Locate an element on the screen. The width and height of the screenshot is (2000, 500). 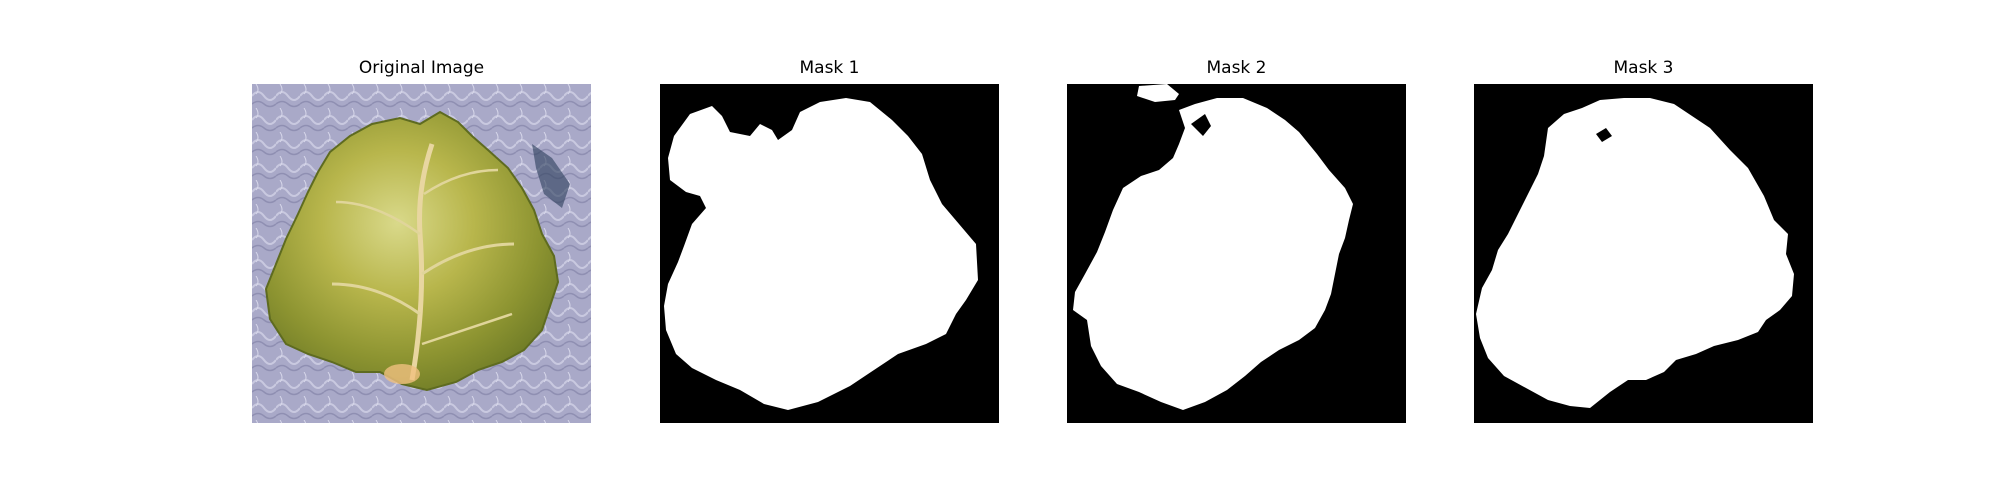
leaf-shadow is located at coordinates (551, 176).